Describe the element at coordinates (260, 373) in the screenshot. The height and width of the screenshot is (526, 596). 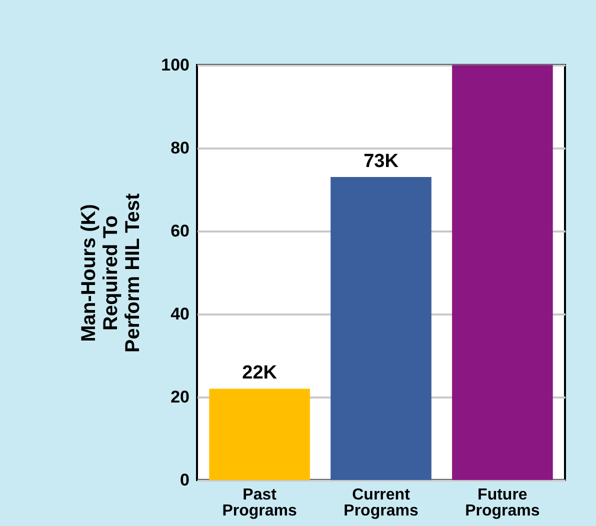
I see `data-label: 22K` at that location.